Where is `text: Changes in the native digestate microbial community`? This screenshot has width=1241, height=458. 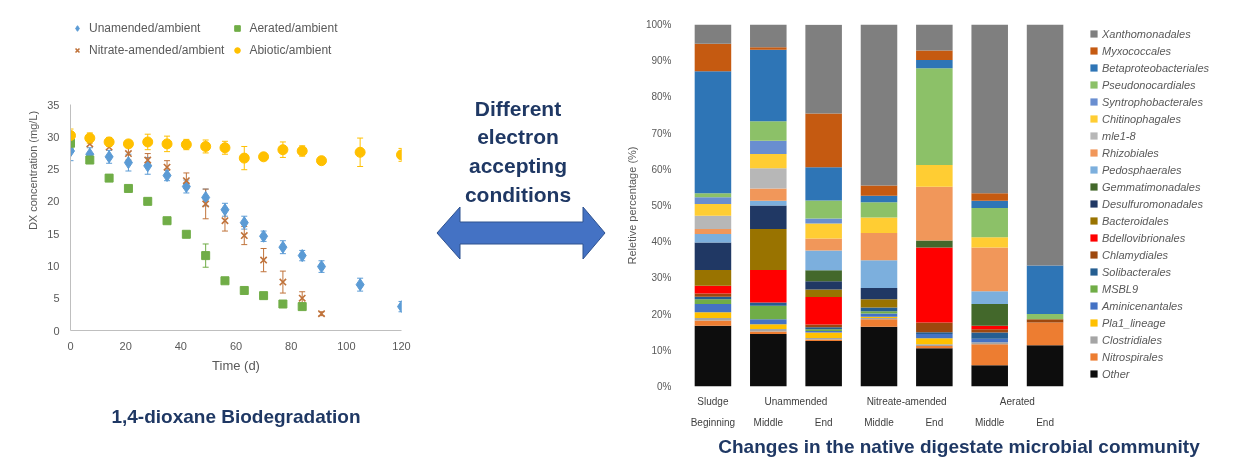
text: Changes in the native digestate microbial community is located at coordinates (959, 446).